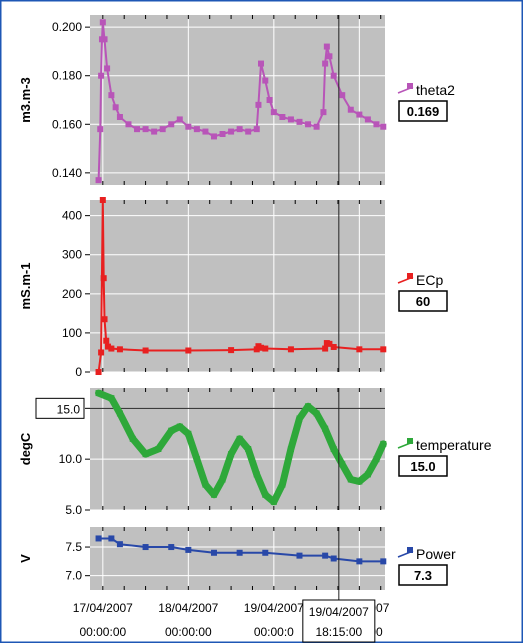 The height and width of the screenshot is (643, 523). Describe the element at coordinates (339, 612) in the screenshot. I see `cursor-readout-date: 19/04/2007` at that location.